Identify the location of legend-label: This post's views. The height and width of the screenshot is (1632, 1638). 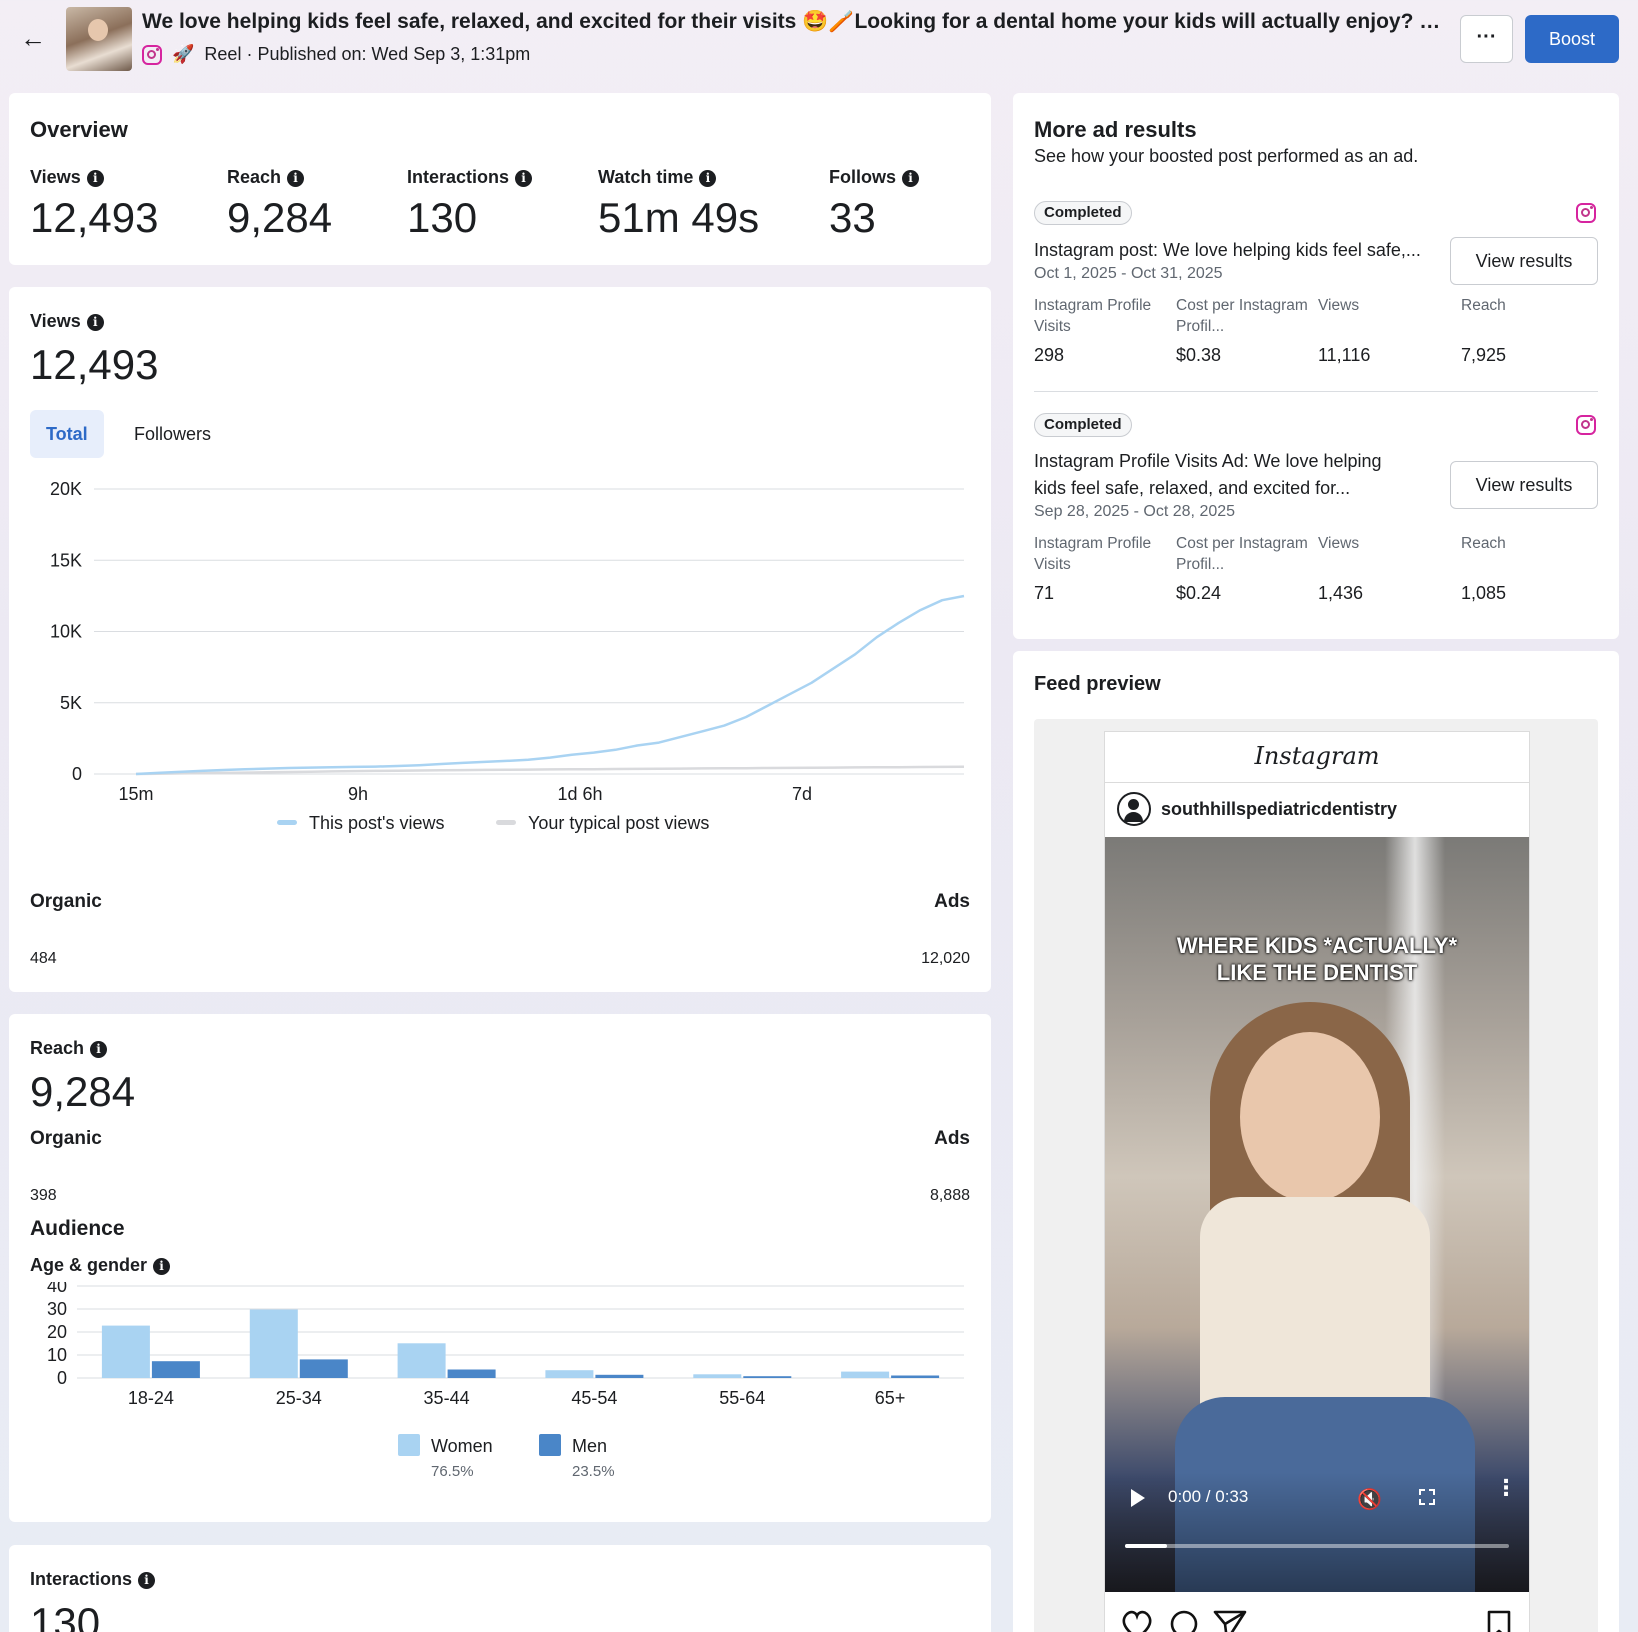
(376, 823).